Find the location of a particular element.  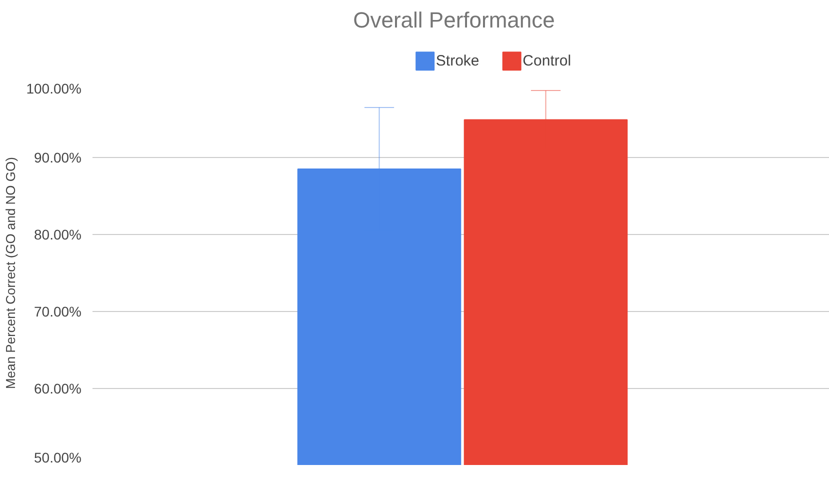

legend-label: Control is located at coordinates (547, 61).